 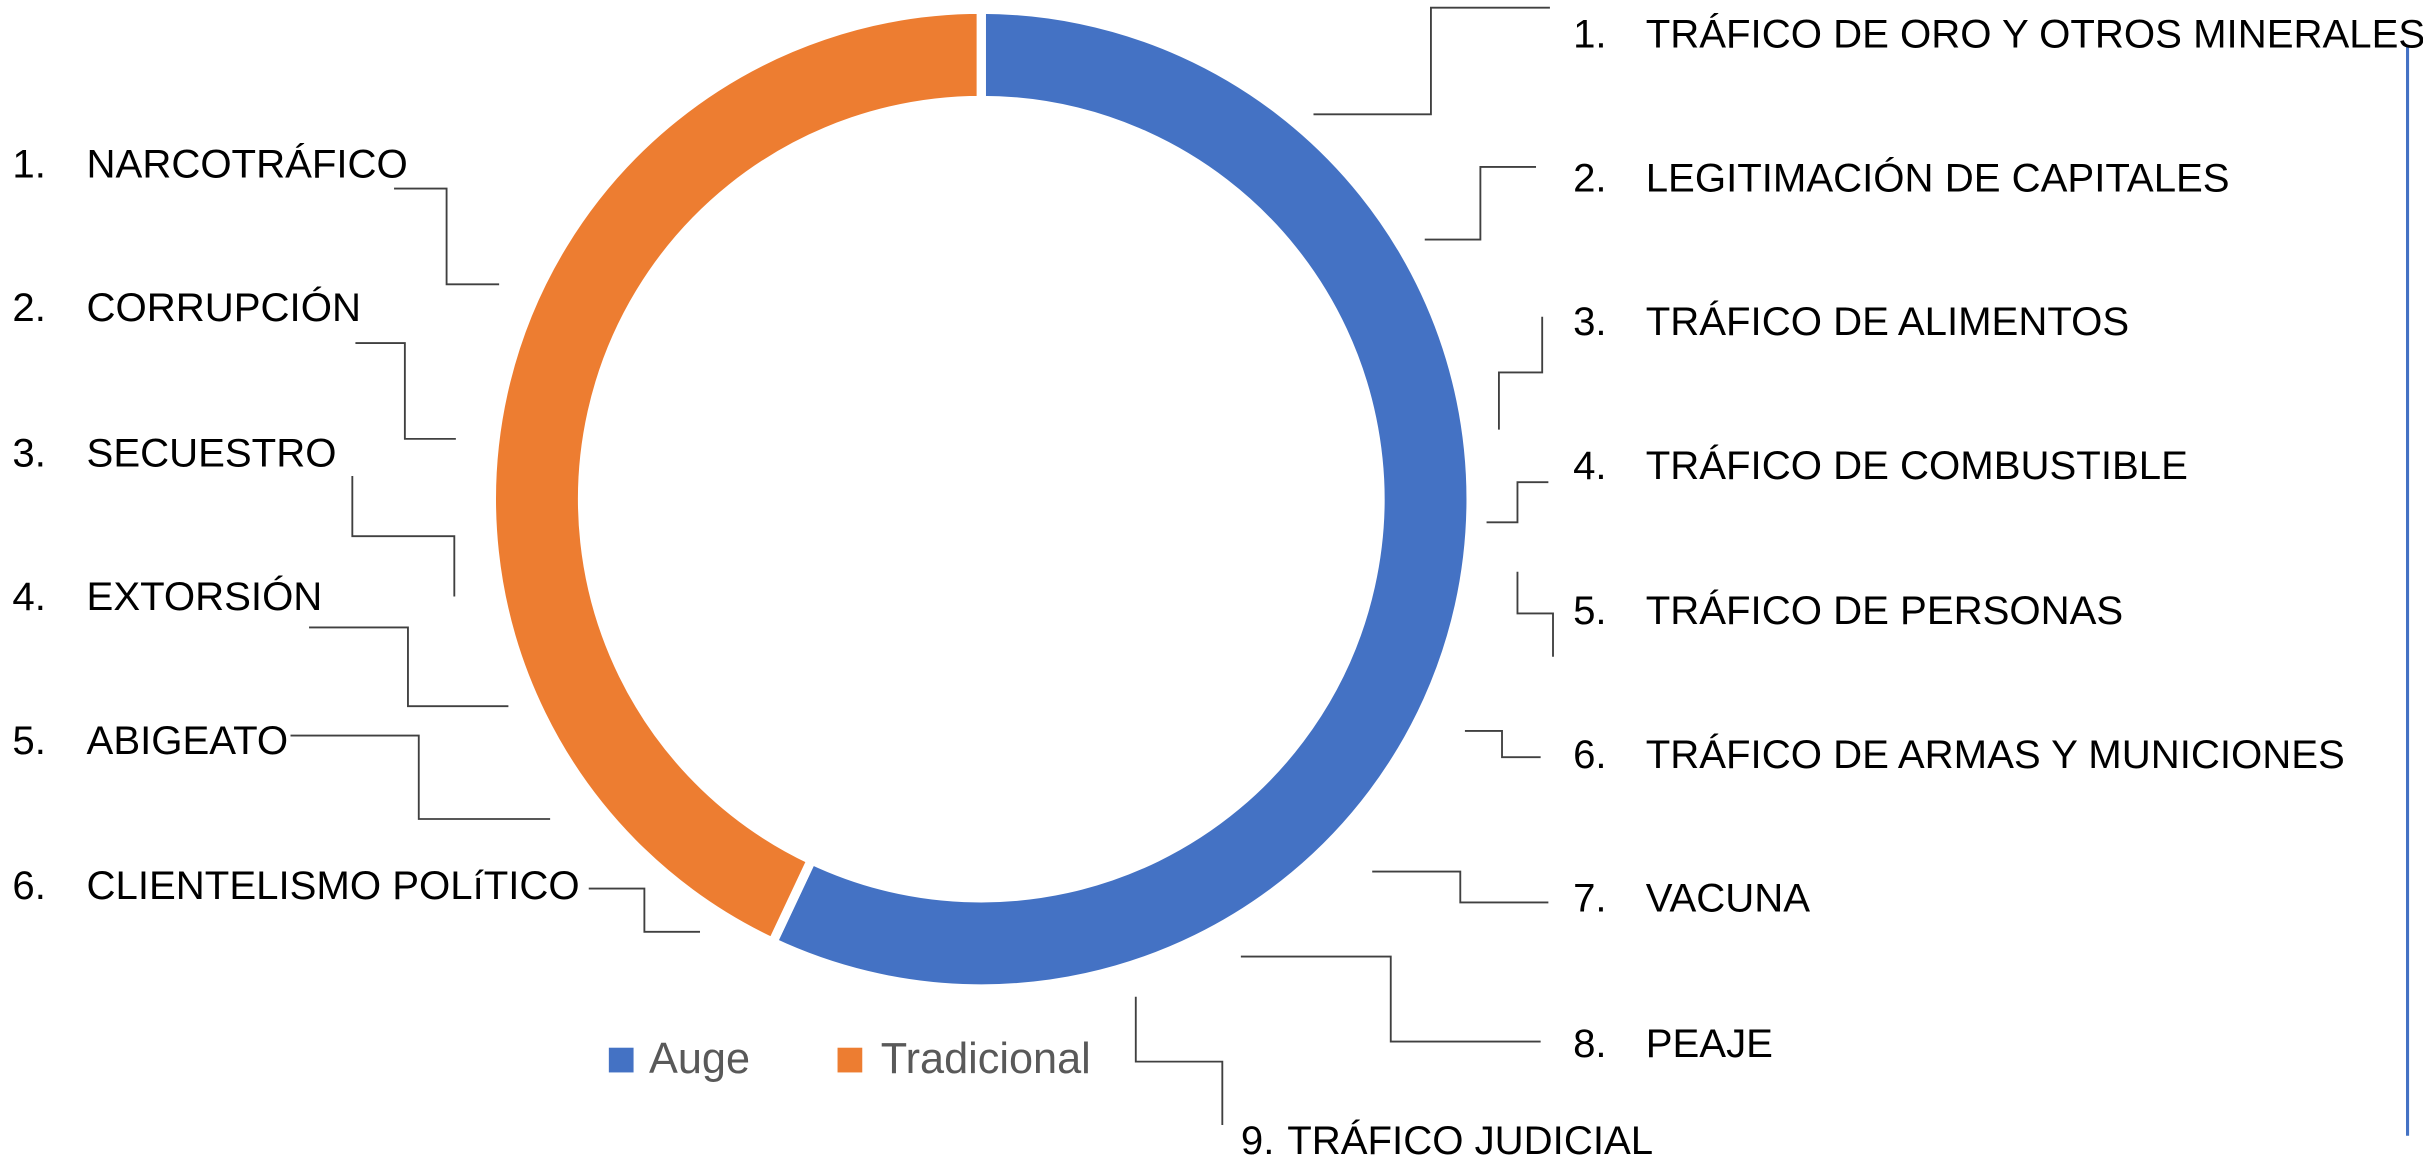 I want to click on annotation-text: VACUNA, so click(x=1728, y=898).